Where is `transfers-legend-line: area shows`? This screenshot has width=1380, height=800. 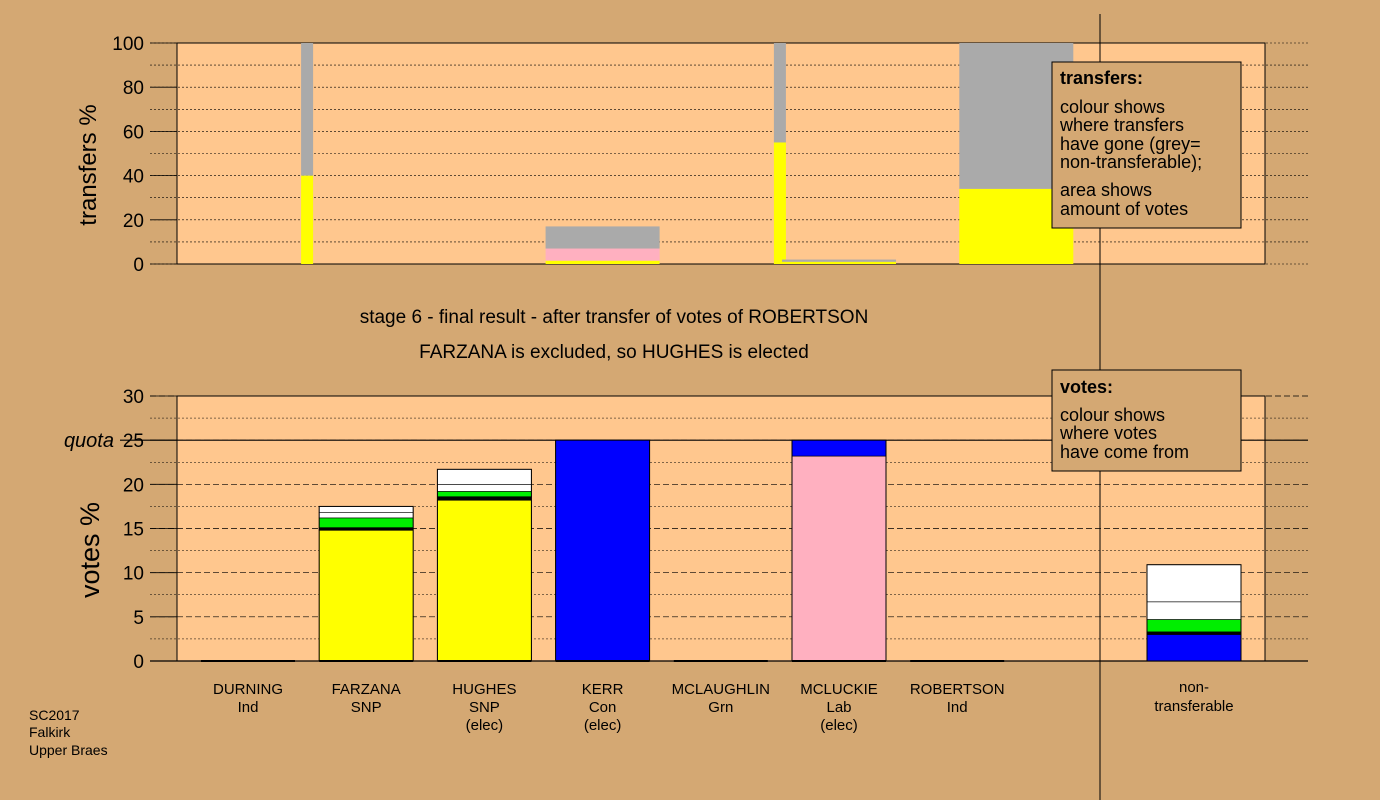
transfers-legend-line: area shows is located at coordinates (1106, 190).